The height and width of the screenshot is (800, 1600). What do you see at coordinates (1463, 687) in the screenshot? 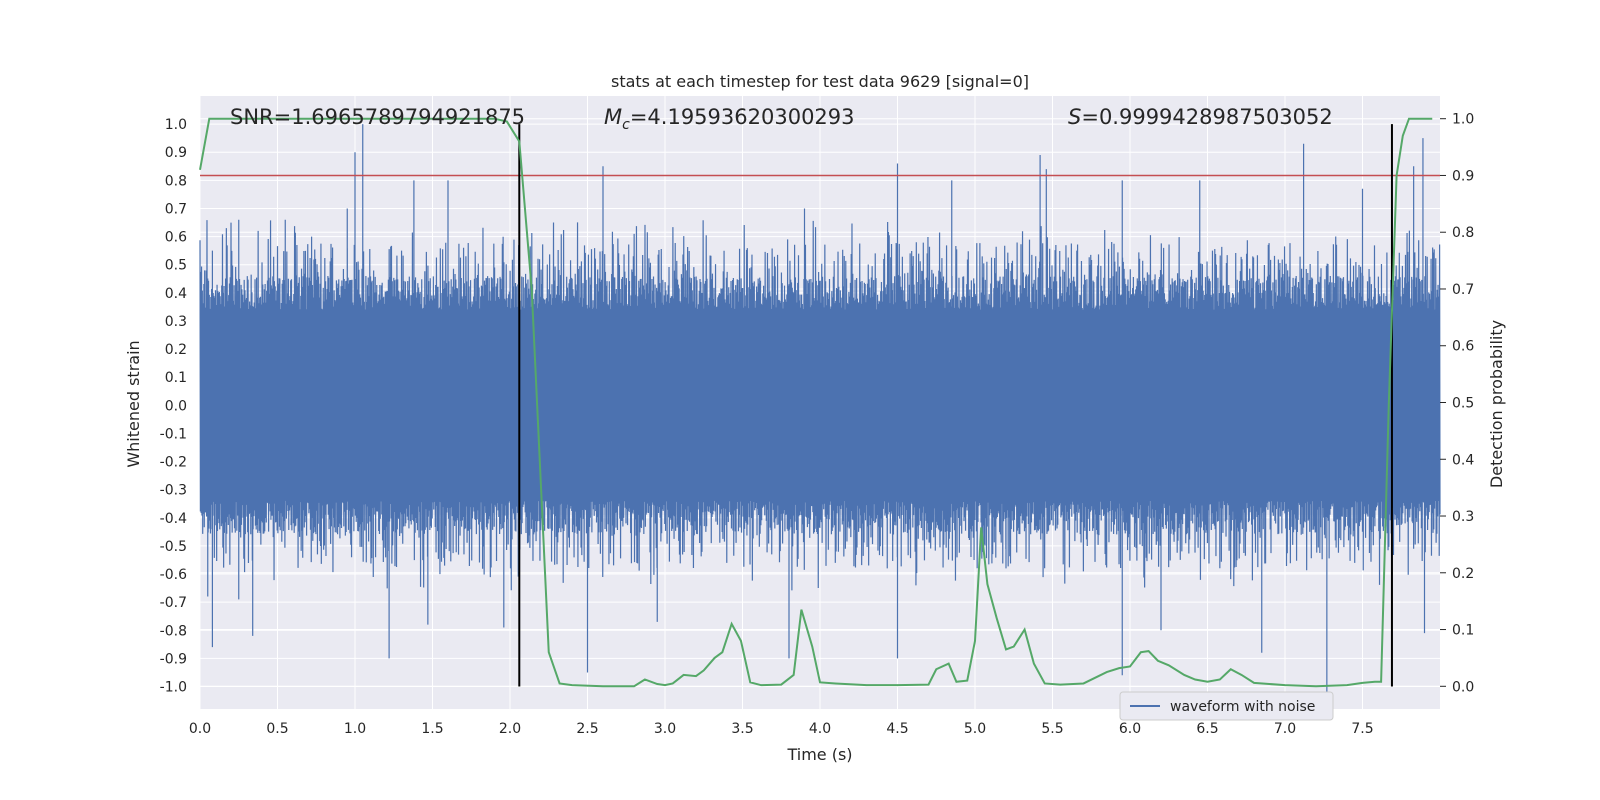
I see `y-tick-label-right: 0.0` at bounding box center [1463, 687].